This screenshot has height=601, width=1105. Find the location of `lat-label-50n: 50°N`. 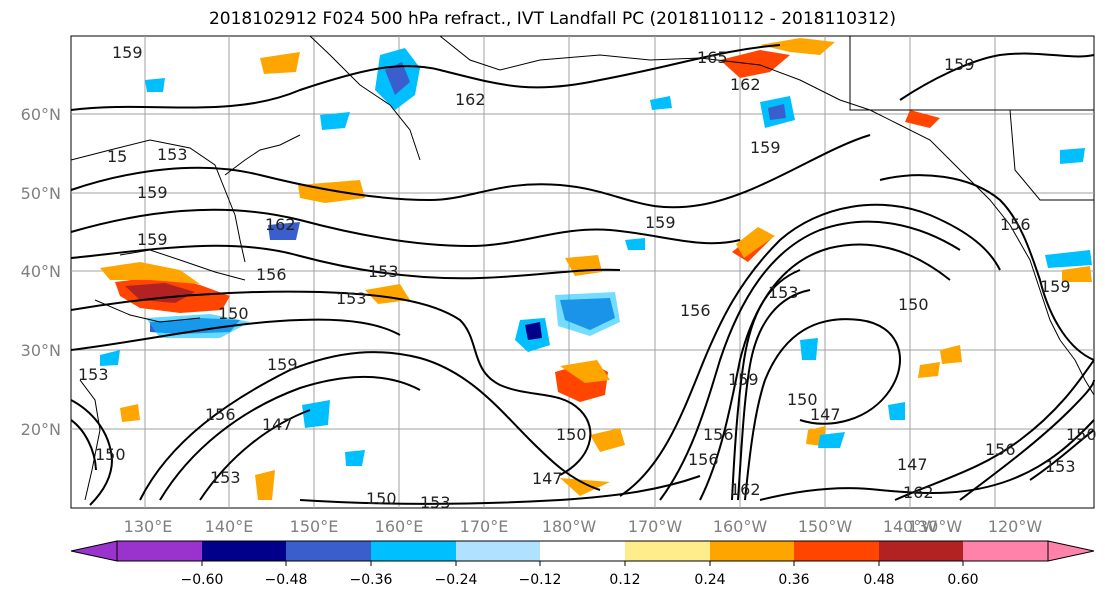

lat-label-50n: 50°N is located at coordinates (41, 193).